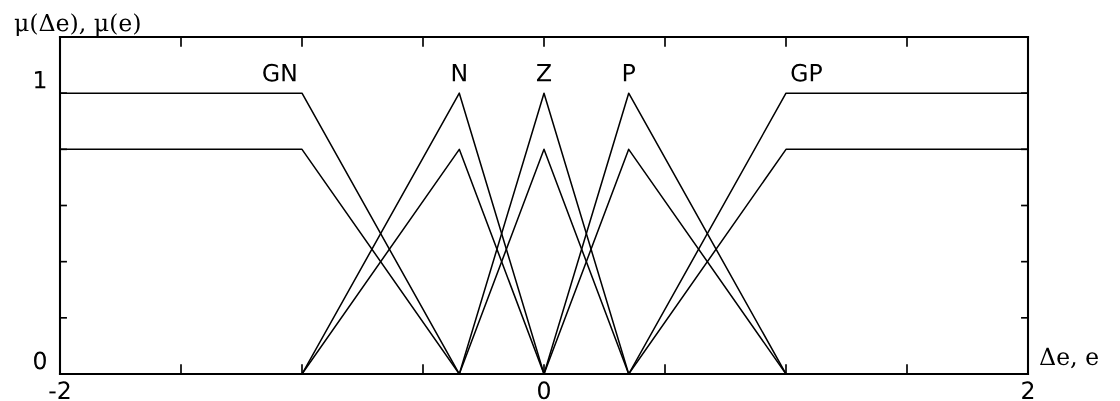 The width and height of the screenshot is (1120, 401). I want to click on x-axis-title: Δe, e, so click(1069, 358).